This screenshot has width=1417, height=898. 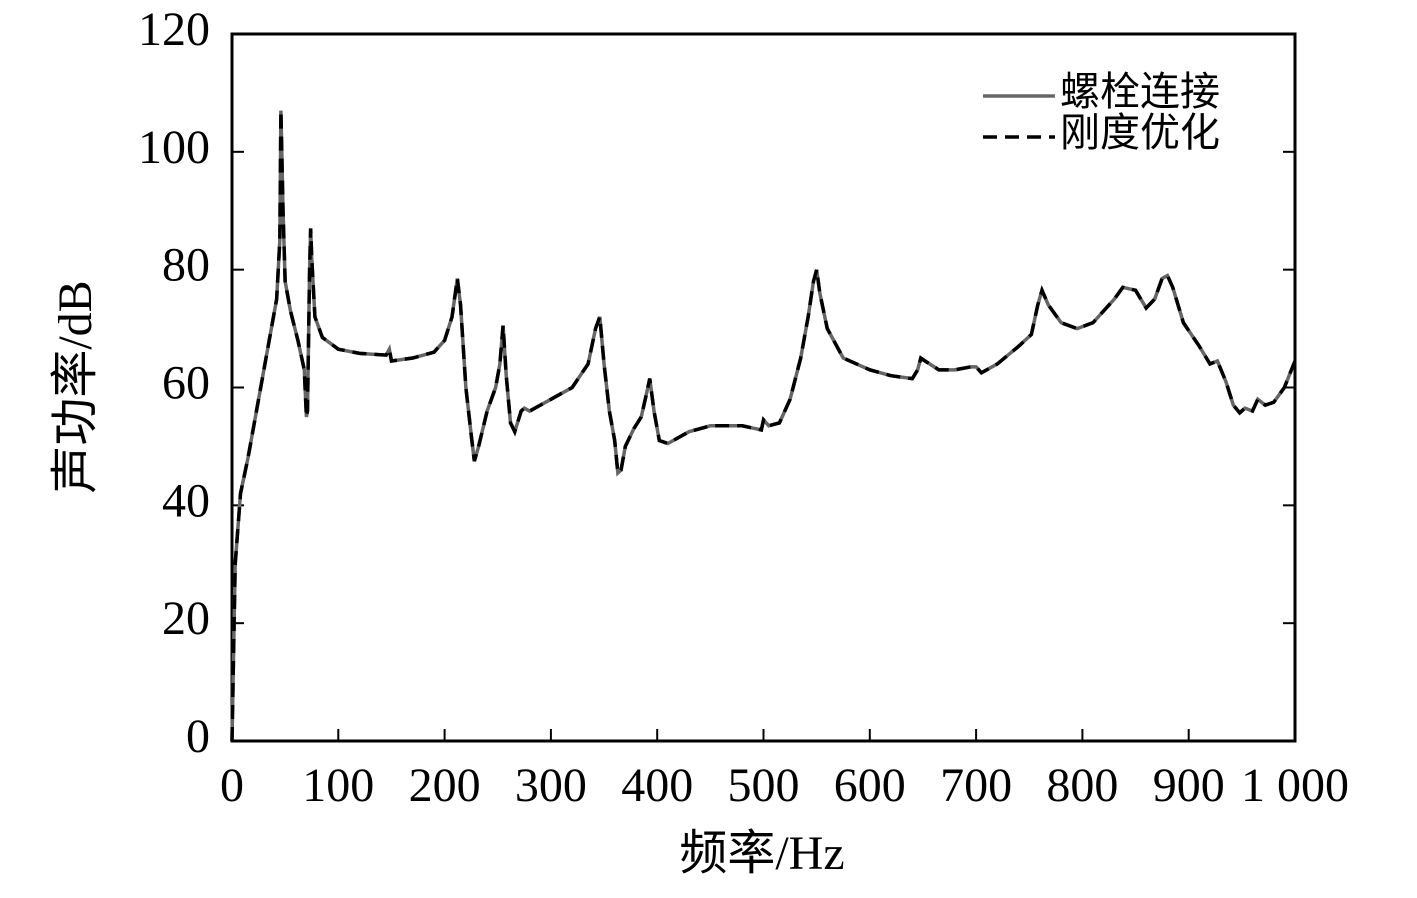 I want to click on x-tick-label: 200, so click(x=445, y=785).